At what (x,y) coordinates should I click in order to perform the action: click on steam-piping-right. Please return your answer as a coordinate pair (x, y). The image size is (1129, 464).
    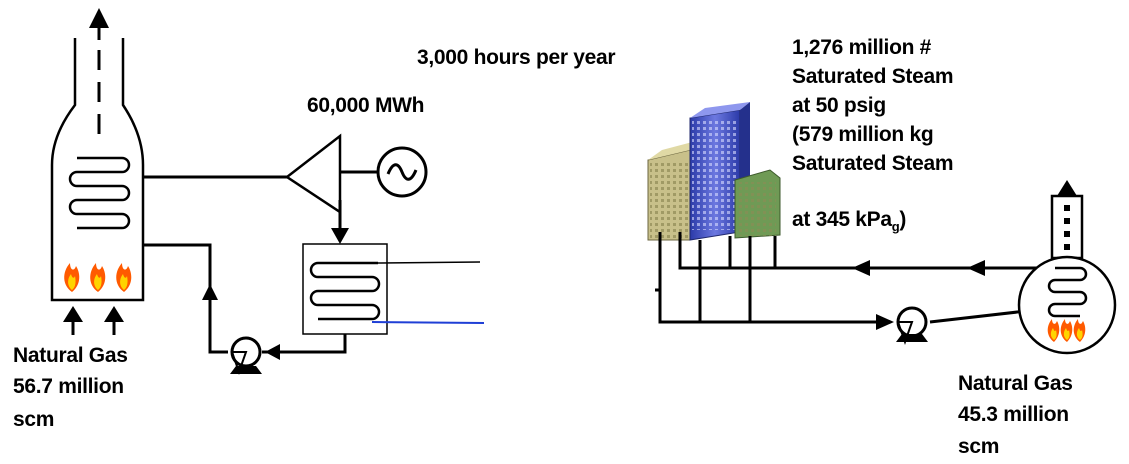
    Looking at the image, I should click on (855, 277).